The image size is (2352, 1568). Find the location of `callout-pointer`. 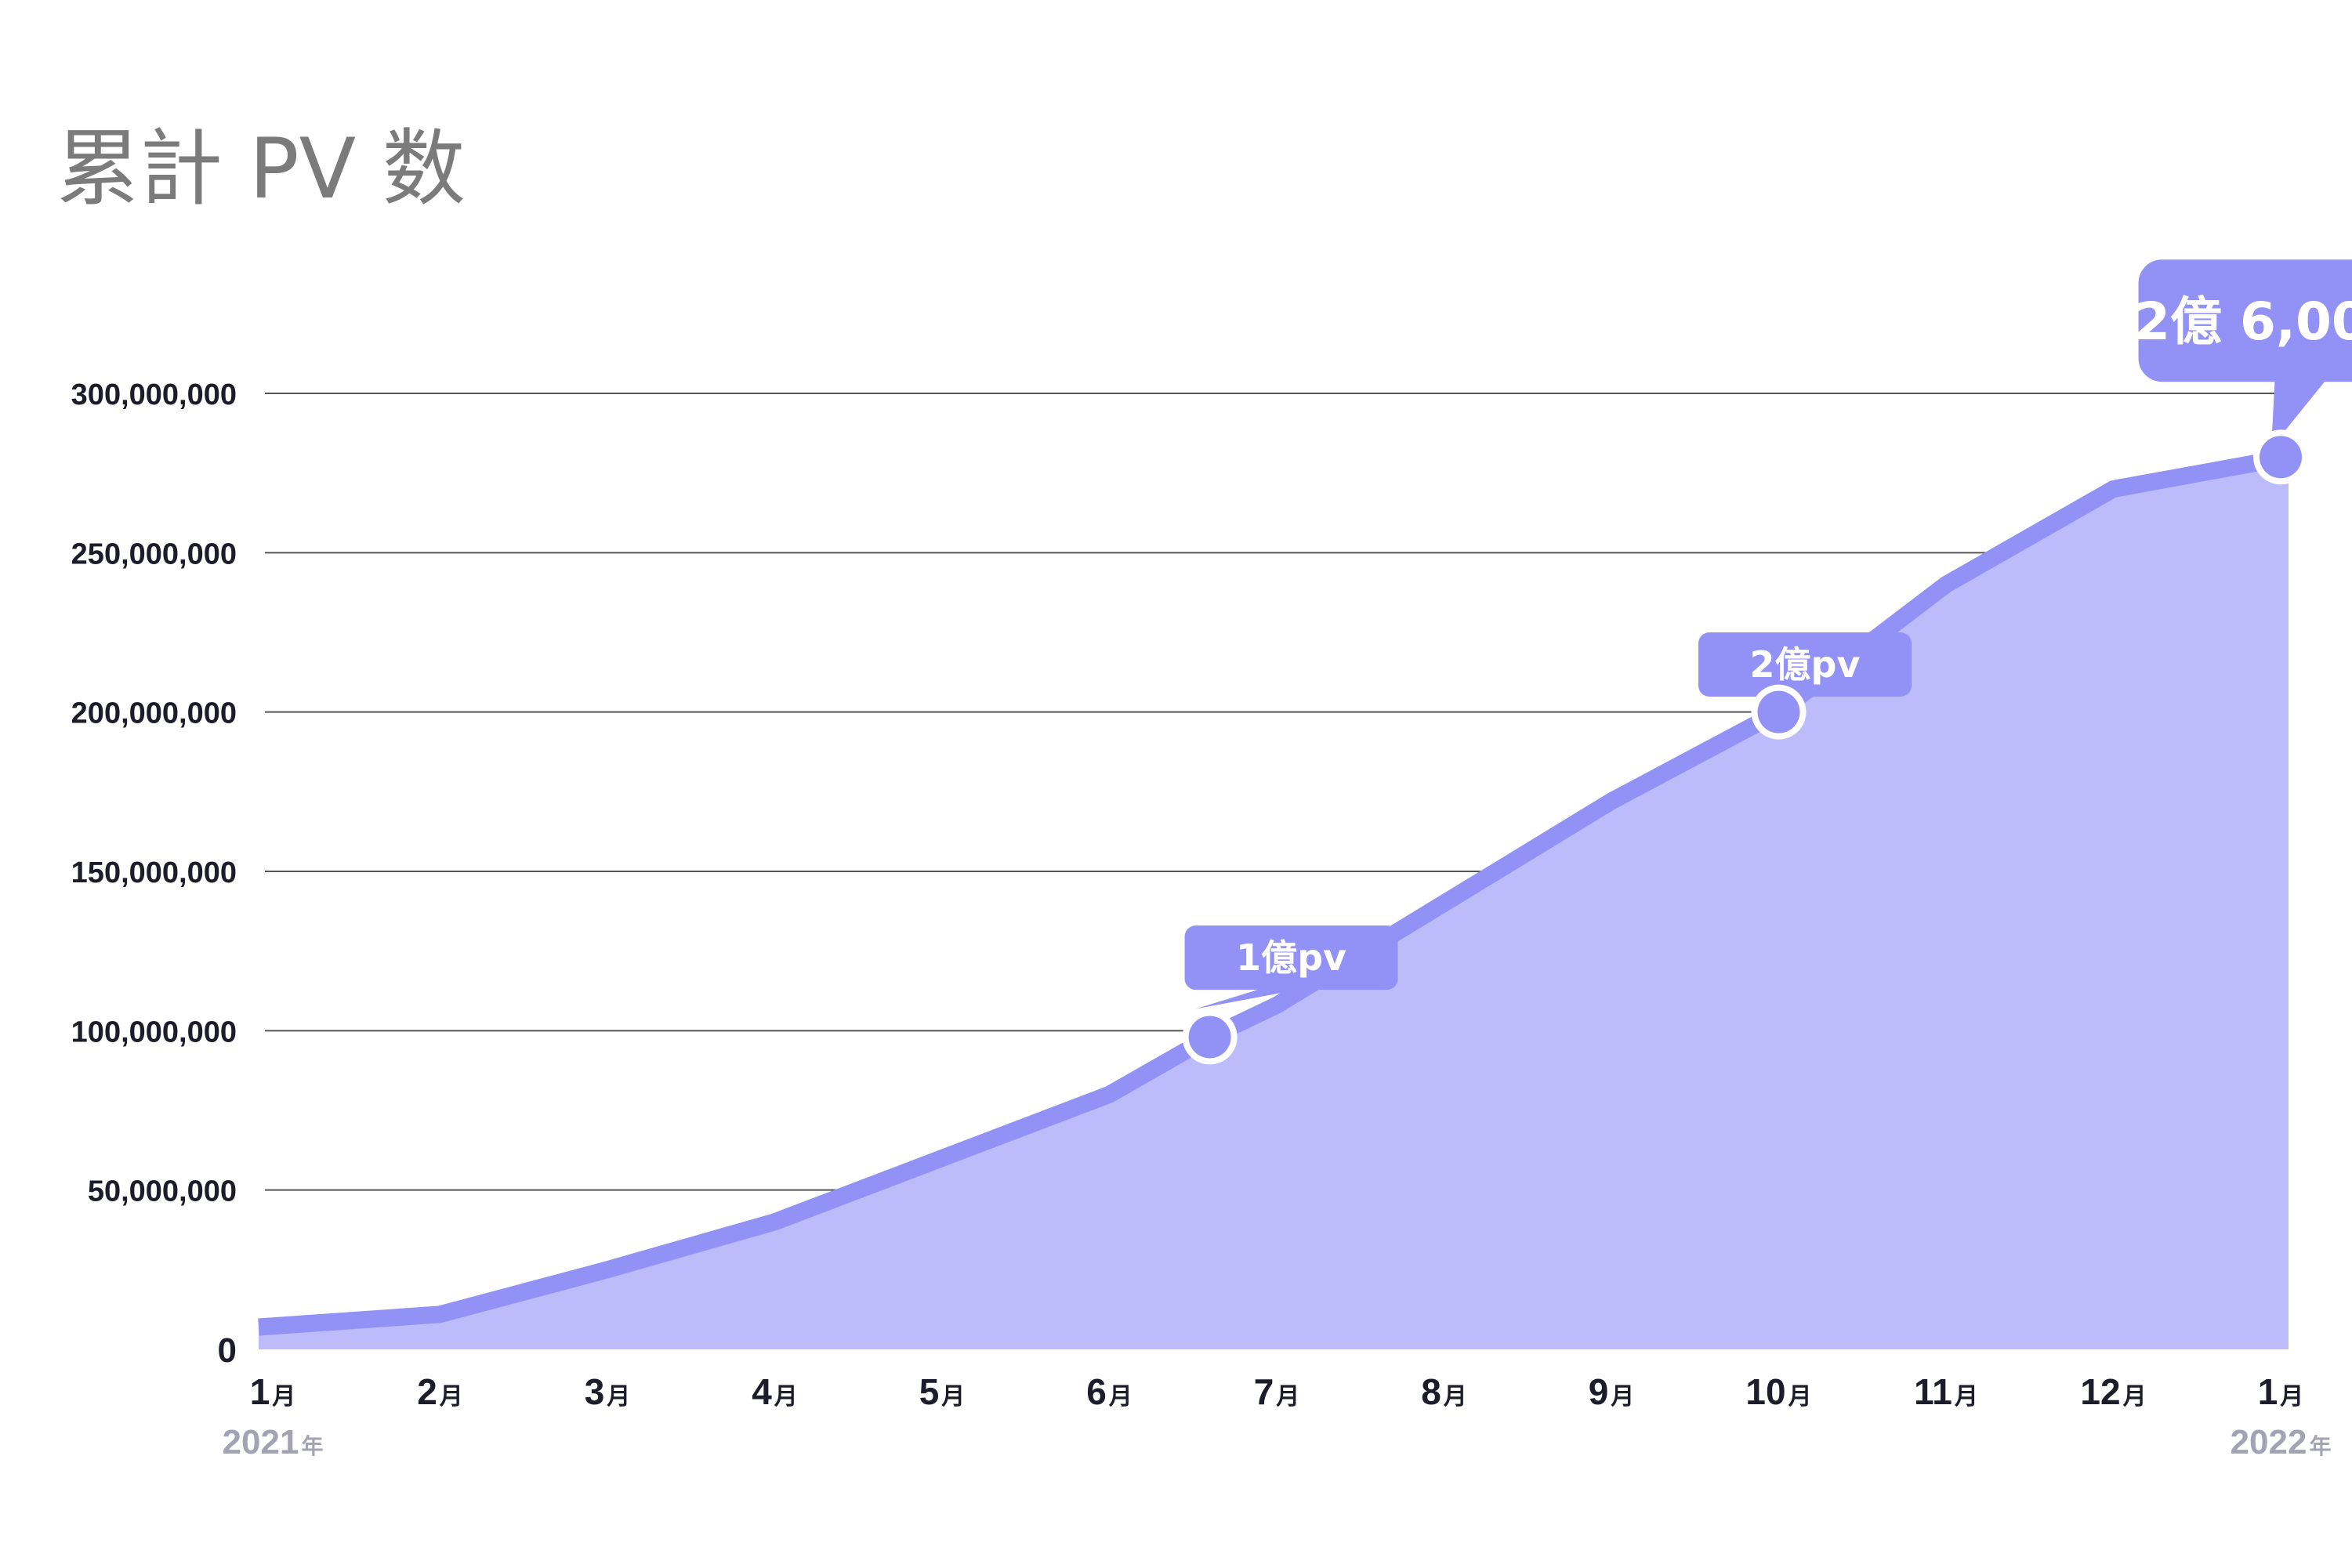

callout-pointer is located at coordinates (1255, 998).